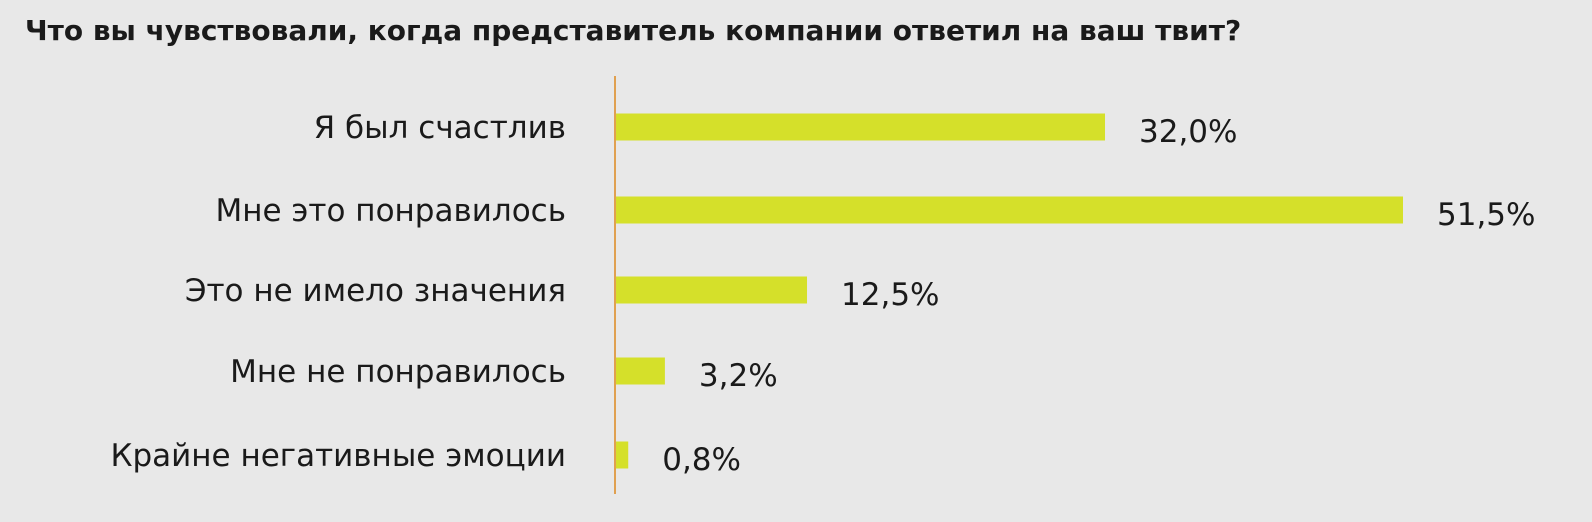  I want to click on category-label-4: Мне не понравилось, so click(398, 372).